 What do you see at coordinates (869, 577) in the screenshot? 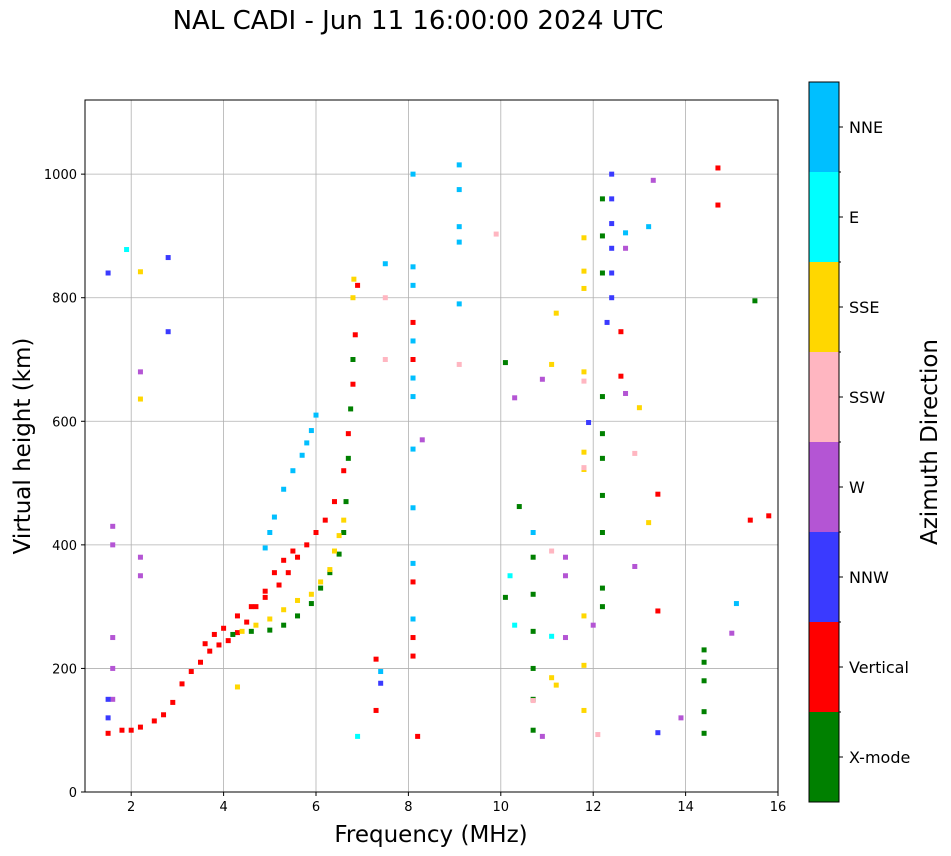
I see `colorbar-tick-label: NNW` at bounding box center [869, 577].